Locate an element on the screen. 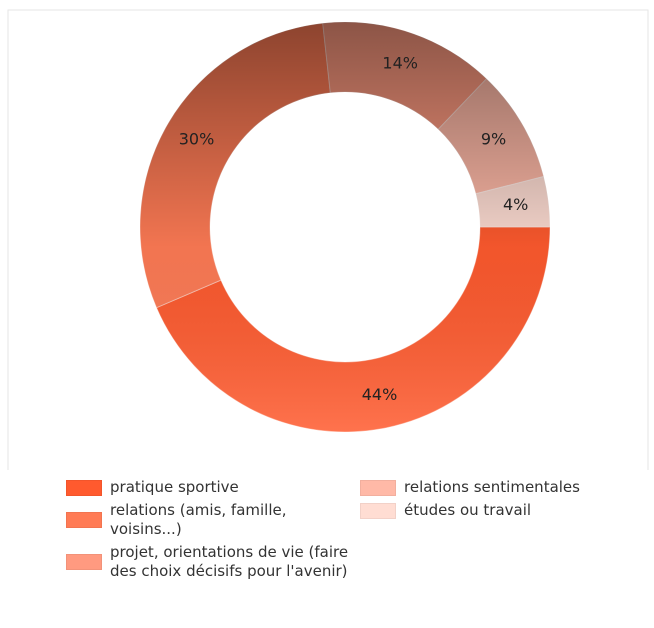  legend-item: études ou travail is located at coordinates (500, 510).